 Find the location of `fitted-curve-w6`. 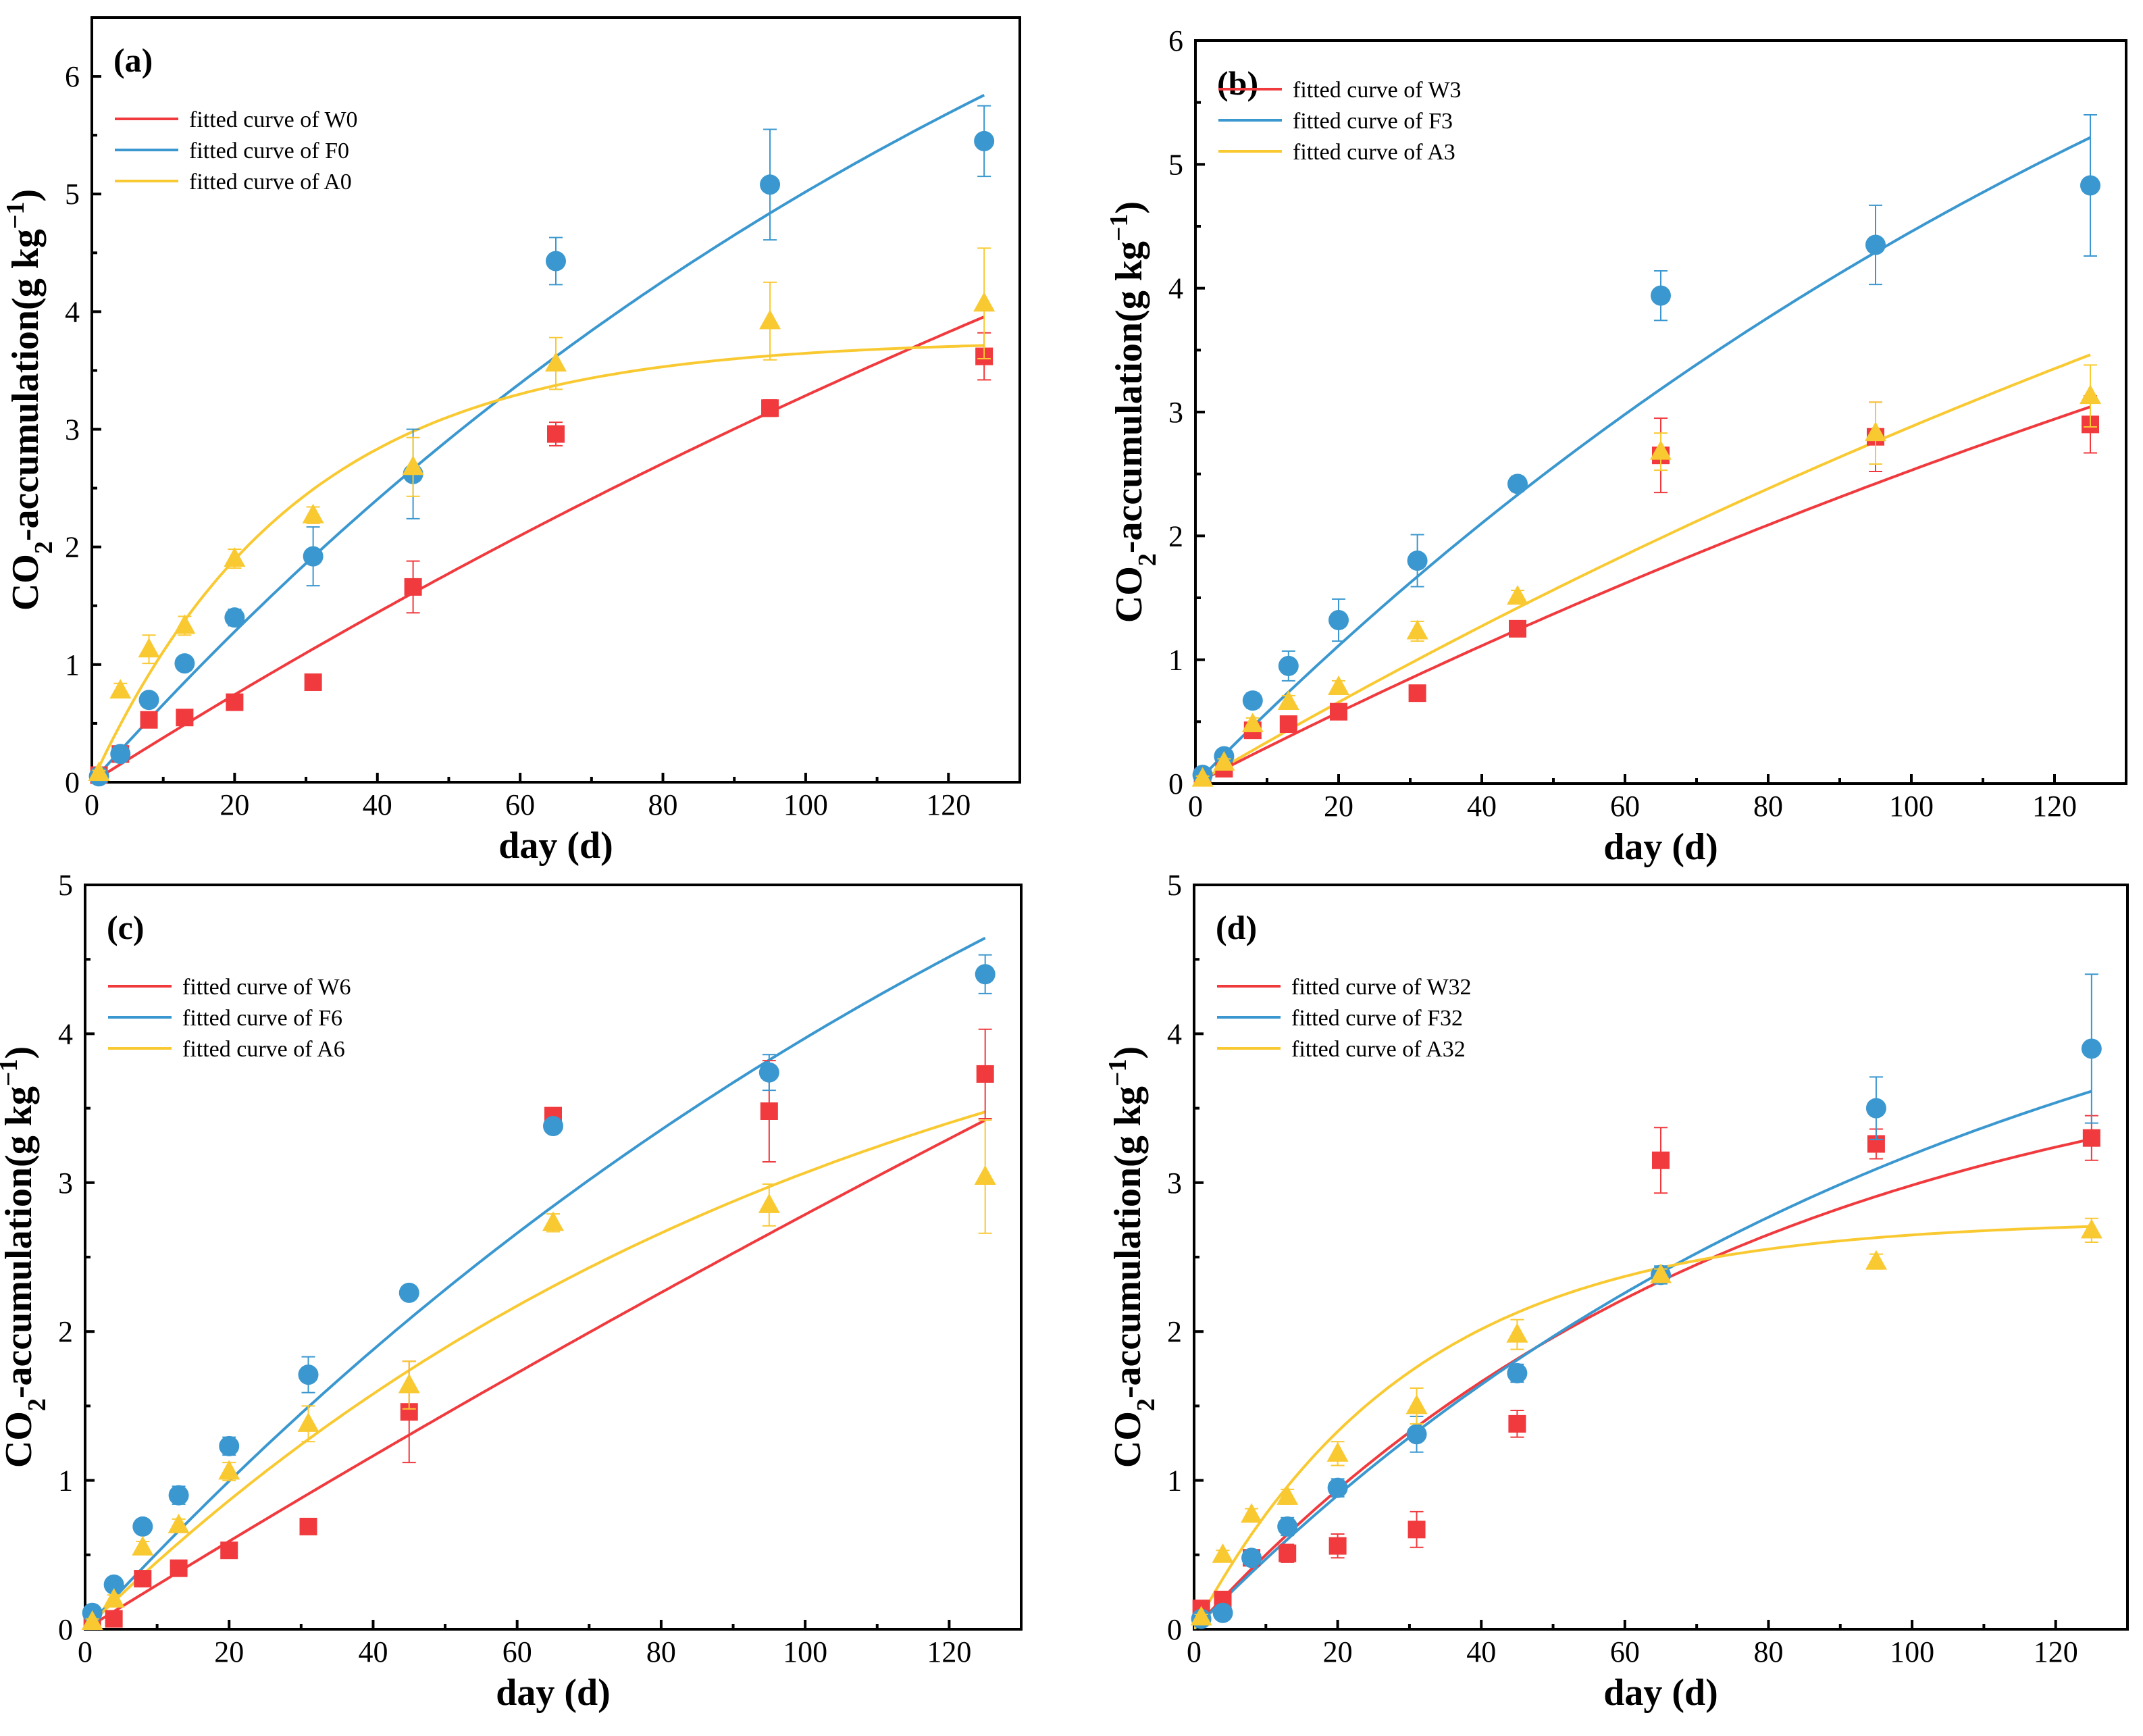

fitted-curve-w6 is located at coordinates (535, 1374).